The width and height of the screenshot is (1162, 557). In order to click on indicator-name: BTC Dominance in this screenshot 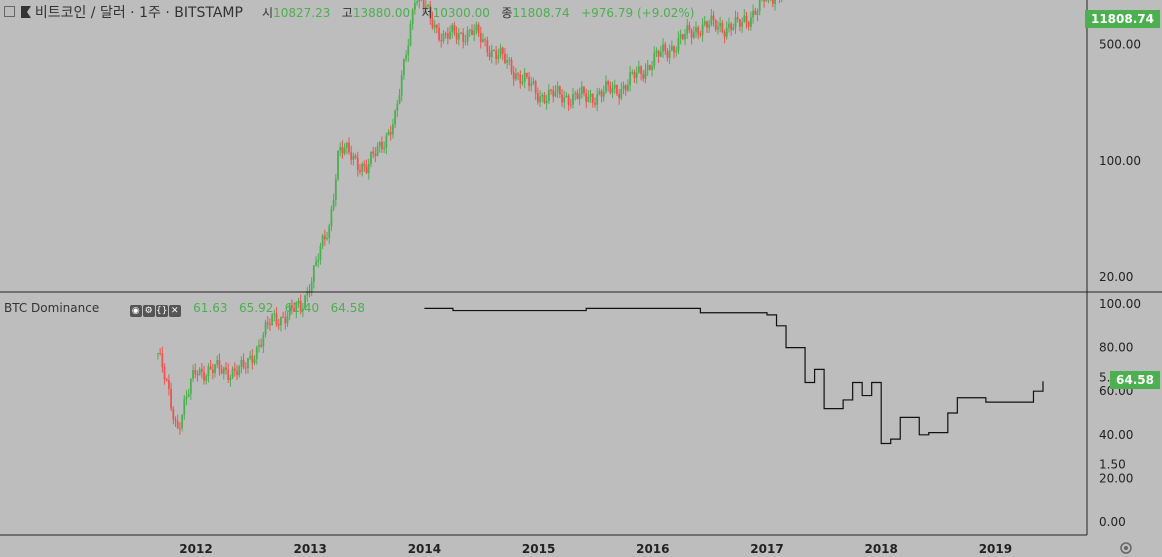, I will do `click(52, 308)`.